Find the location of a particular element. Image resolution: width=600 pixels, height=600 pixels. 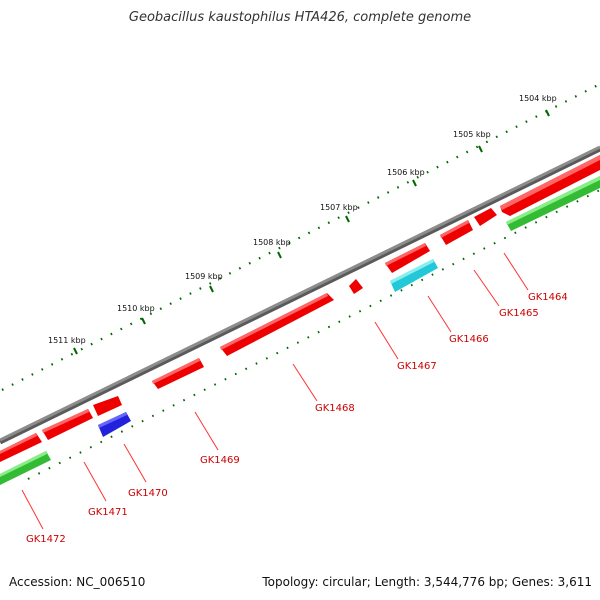

gene-gk1470-feature is located at coordinates (107, 406).